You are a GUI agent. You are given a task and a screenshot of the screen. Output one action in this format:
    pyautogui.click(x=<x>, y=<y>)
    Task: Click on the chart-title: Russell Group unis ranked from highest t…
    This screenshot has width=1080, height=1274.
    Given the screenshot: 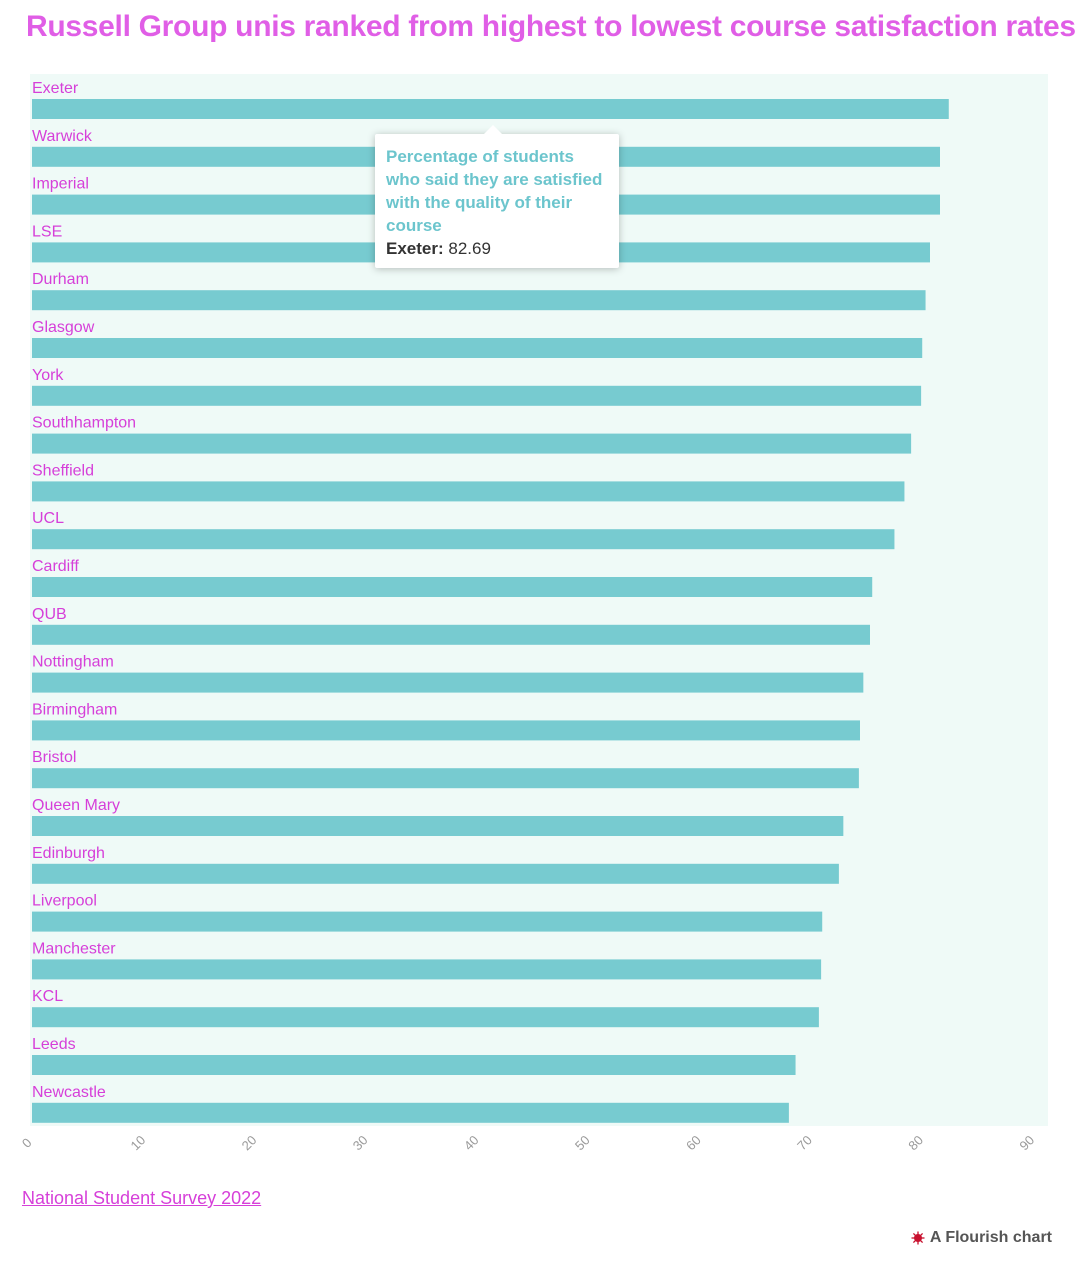 What is the action you would take?
    pyautogui.click(x=551, y=26)
    